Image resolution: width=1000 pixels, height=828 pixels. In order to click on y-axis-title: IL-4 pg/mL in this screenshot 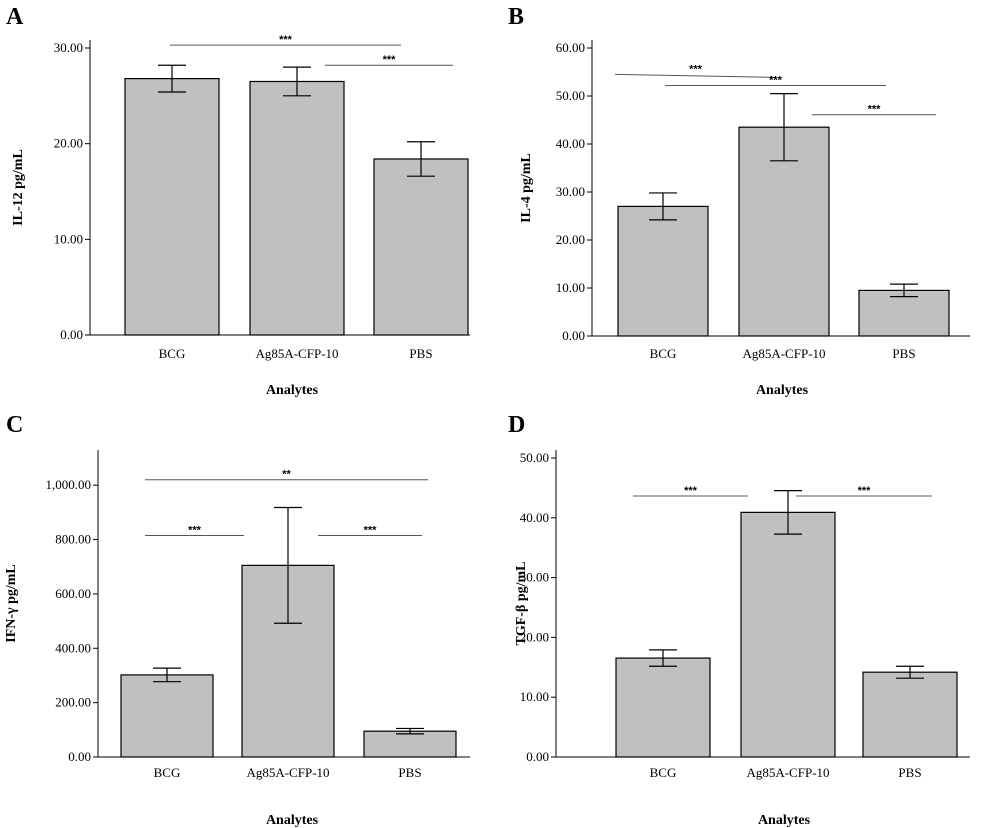, I will do `click(526, 188)`.